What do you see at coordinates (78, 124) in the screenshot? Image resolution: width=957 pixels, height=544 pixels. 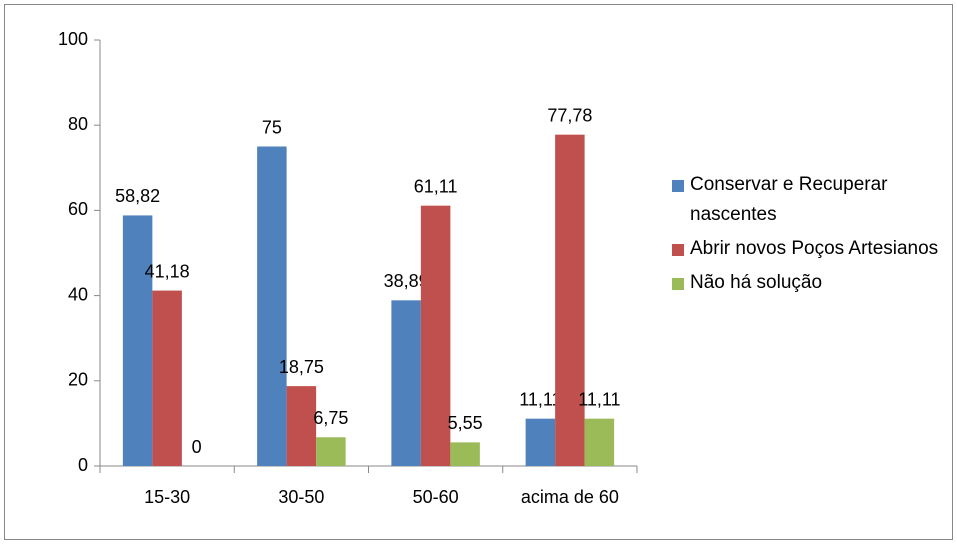 I see `y-tick-label: 80` at bounding box center [78, 124].